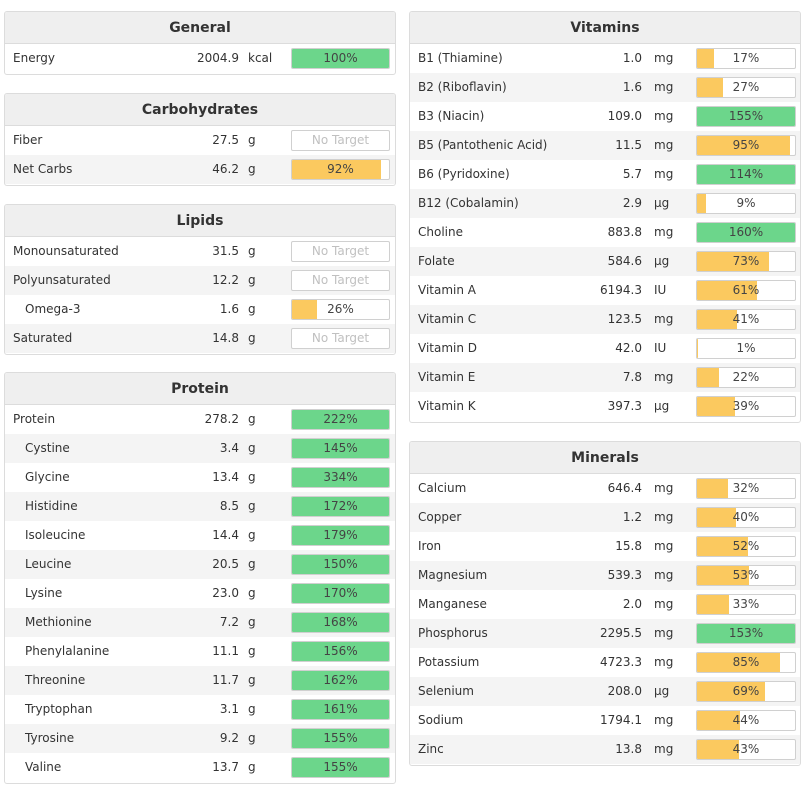 Image resolution: width=807 pixels, height=789 pixels. Describe the element at coordinates (628, 145) in the screenshot. I see `nutrient-amount: 11.5` at that location.